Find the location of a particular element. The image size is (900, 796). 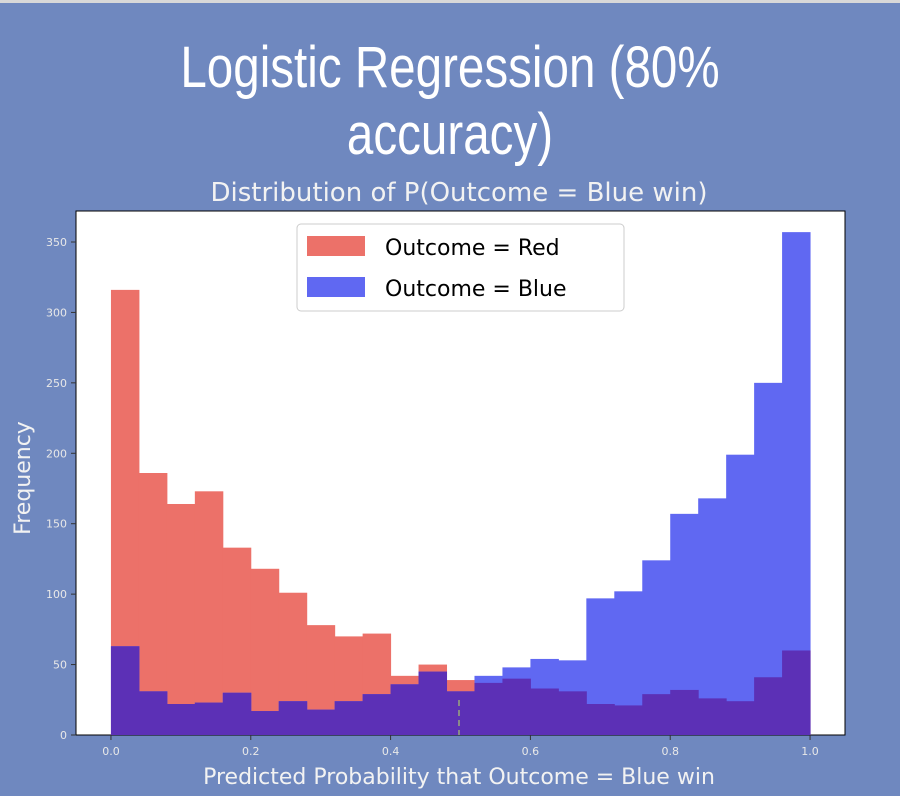

chart-title: Distribution of P(Outcome = Blue win) is located at coordinates (459, 193).